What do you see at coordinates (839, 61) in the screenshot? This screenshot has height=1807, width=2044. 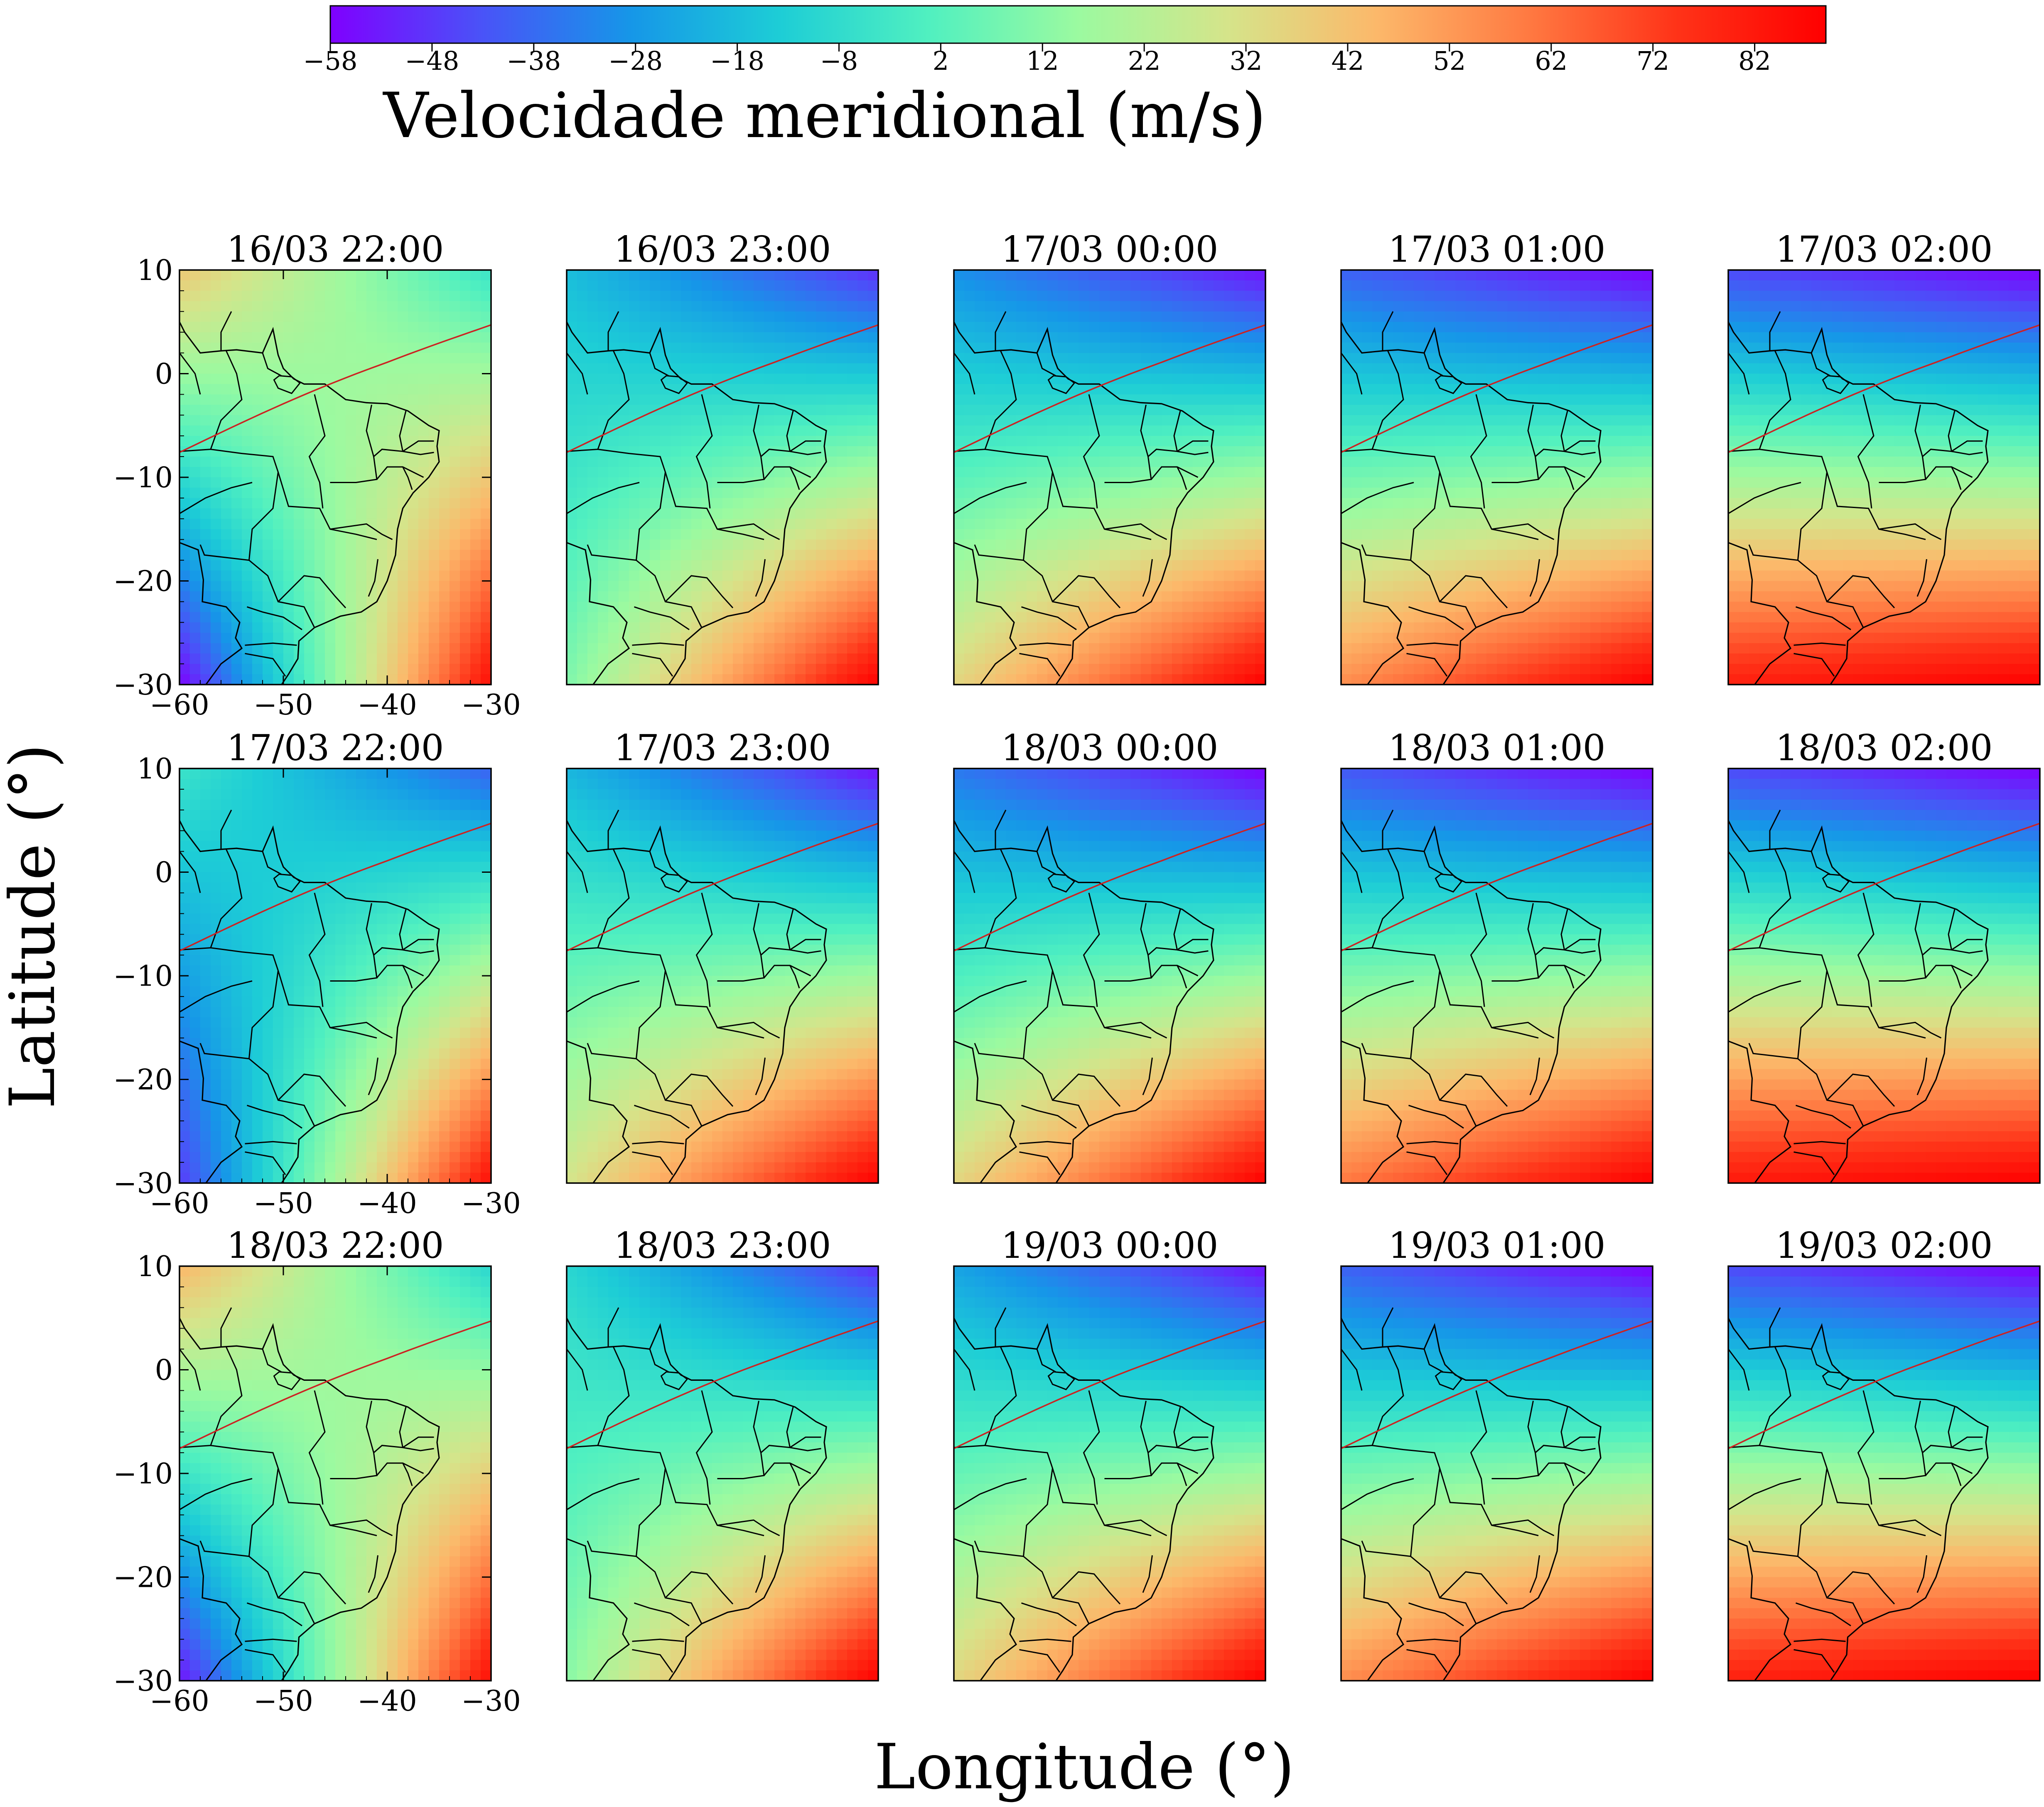 I see `colorbar-tick-label: −8` at bounding box center [839, 61].